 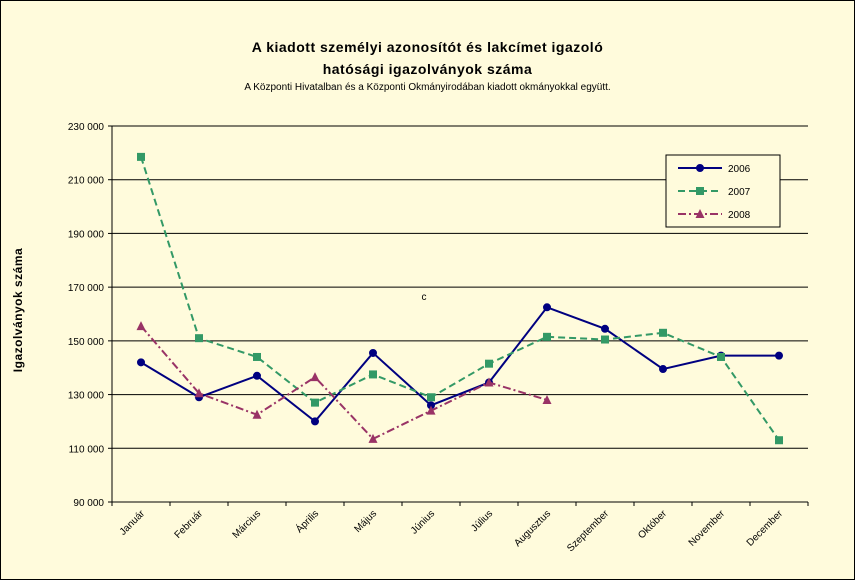 I want to click on legend-label-2006: 2006, so click(x=739, y=169).